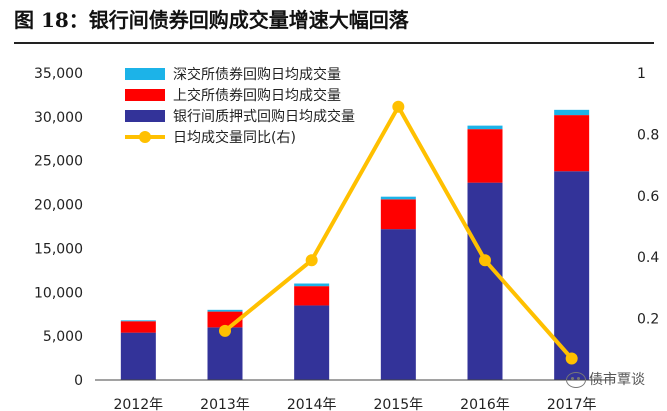 Image resolution: width=667 pixels, height=411 pixels. What do you see at coordinates (234, 137) in the screenshot?
I see `legend-label: 日均成交量同比(右)` at bounding box center [234, 137].